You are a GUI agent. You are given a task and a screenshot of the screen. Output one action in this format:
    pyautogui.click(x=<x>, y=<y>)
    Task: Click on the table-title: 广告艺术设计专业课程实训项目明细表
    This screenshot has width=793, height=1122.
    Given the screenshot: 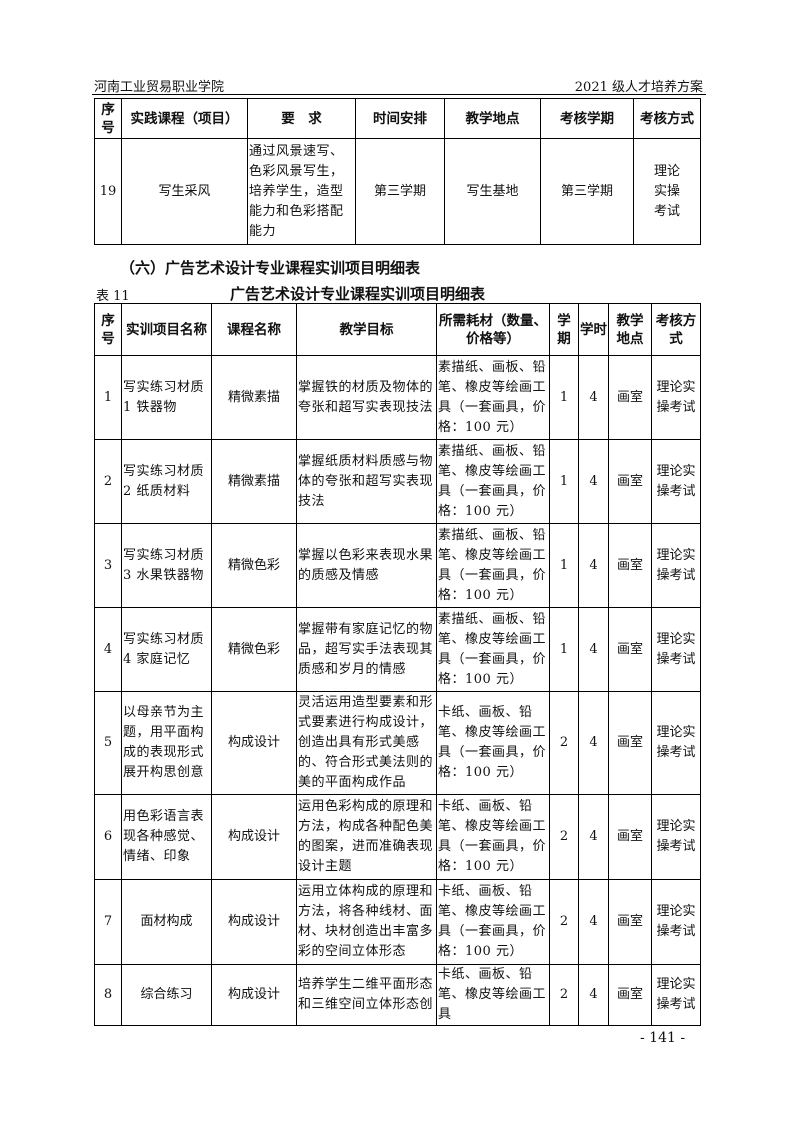 What is the action you would take?
    pyautogui.click(x=358, y=294)
    